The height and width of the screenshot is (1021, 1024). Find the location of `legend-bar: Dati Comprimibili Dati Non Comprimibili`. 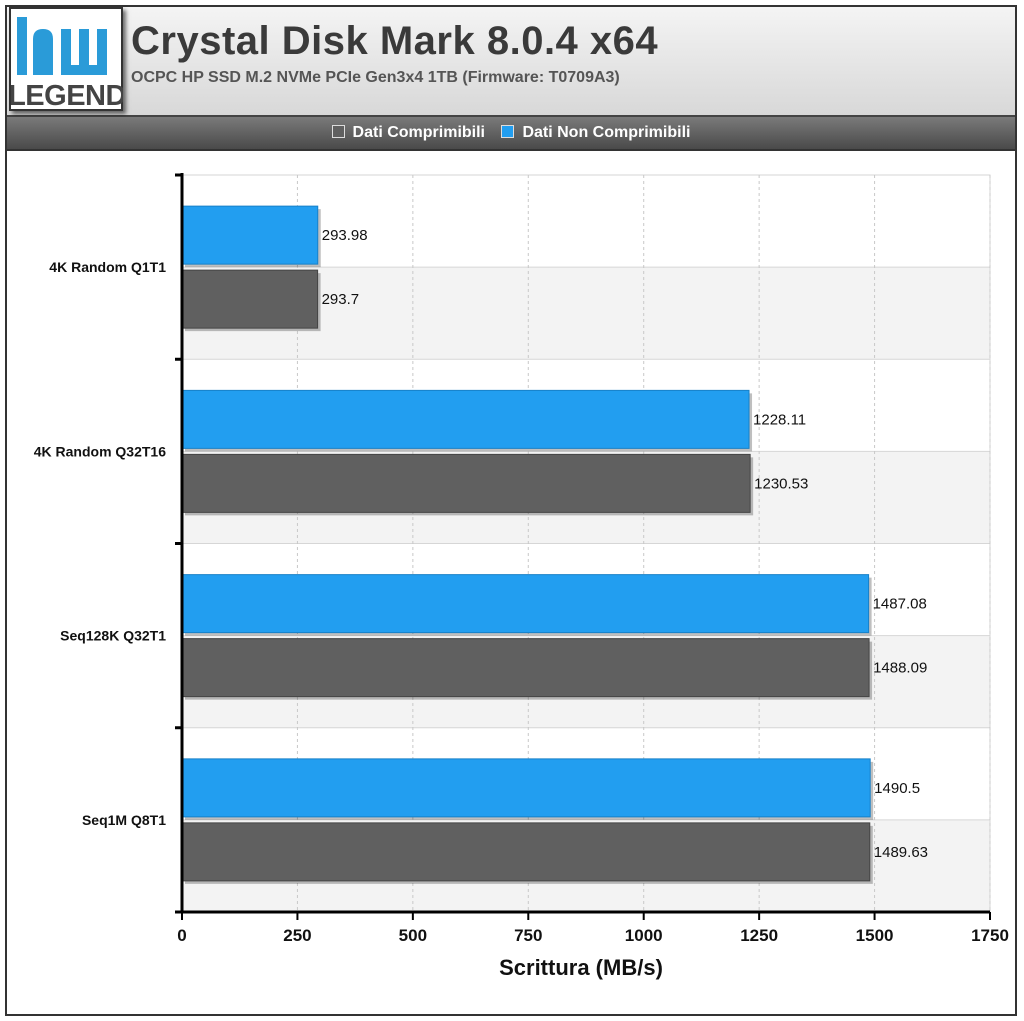

legend-bar: Dati Comprimibili Dati Non Comprimibili is located at coordinates (511, 134).